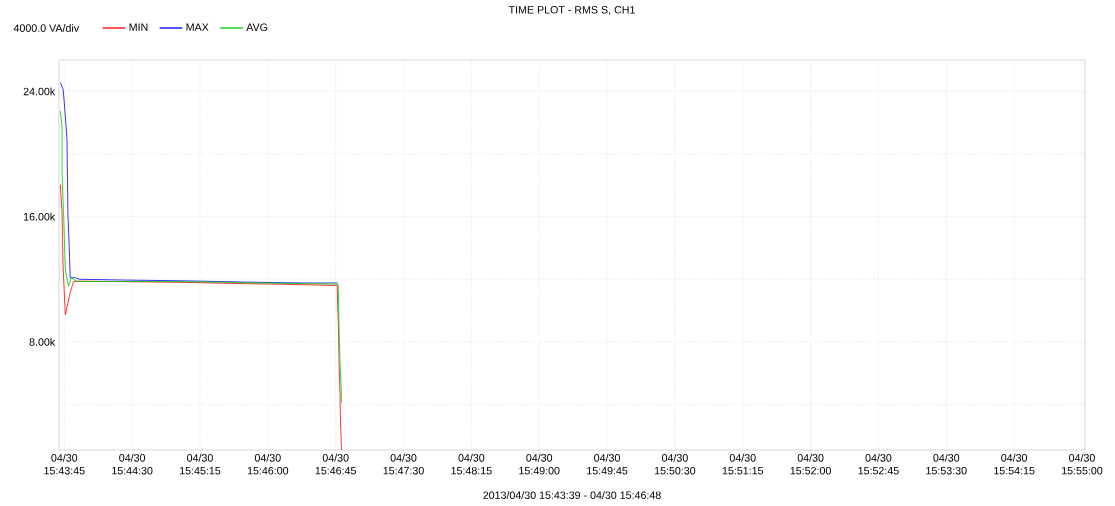 The height and width of the screenshot is (506, 1115). Describe the element at coordinates (268, 464) in the screenshot. I see `x-tick-label: 04/30 15:46:00` at that location.